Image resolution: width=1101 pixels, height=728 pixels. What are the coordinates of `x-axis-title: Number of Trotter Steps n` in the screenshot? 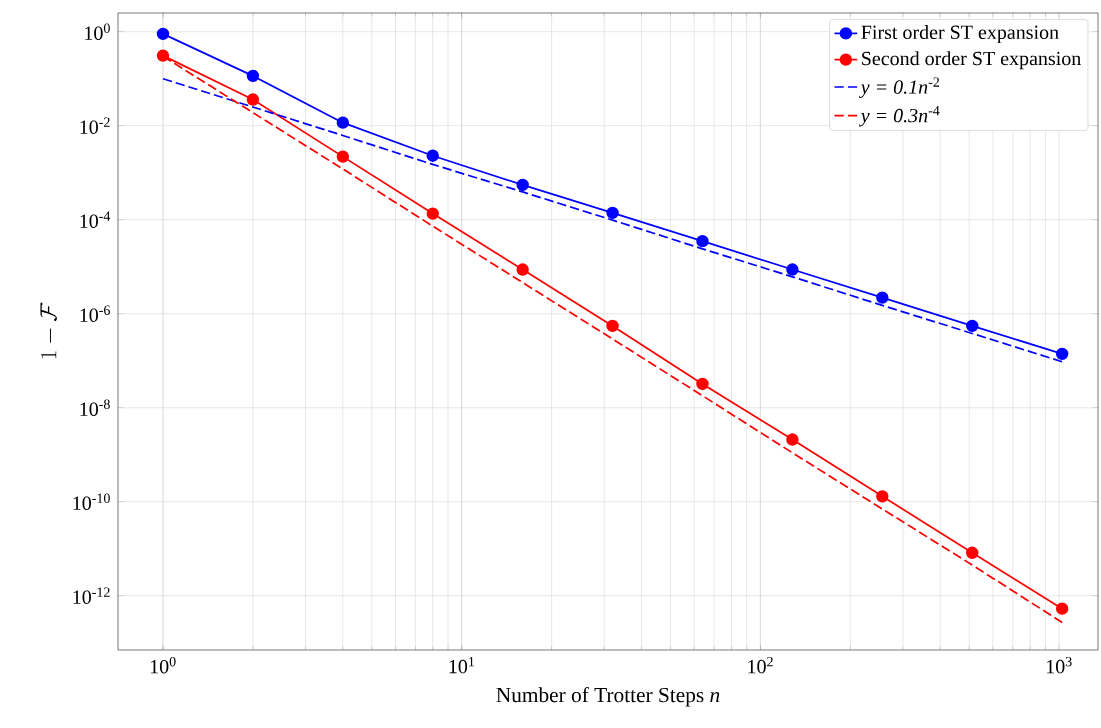 It's located at (608, 697).